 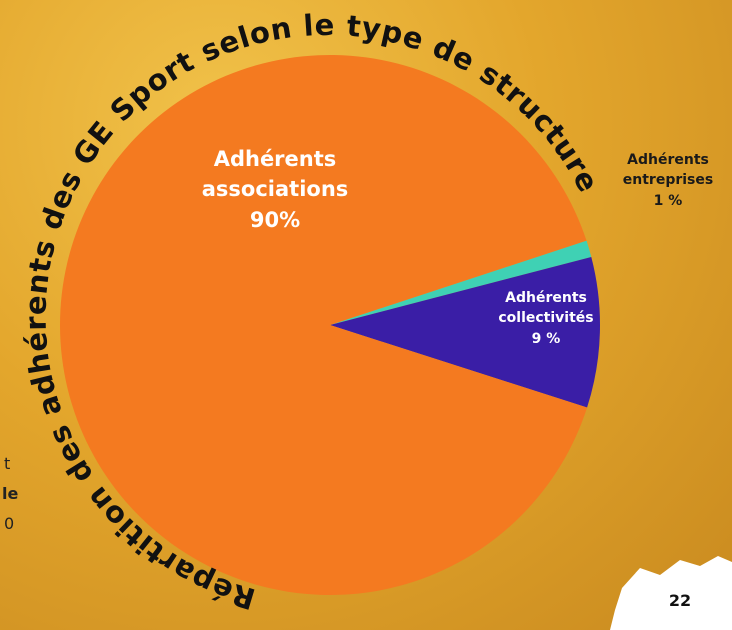 I want to click on slice-value: 90%, so click(x=275, y=219).